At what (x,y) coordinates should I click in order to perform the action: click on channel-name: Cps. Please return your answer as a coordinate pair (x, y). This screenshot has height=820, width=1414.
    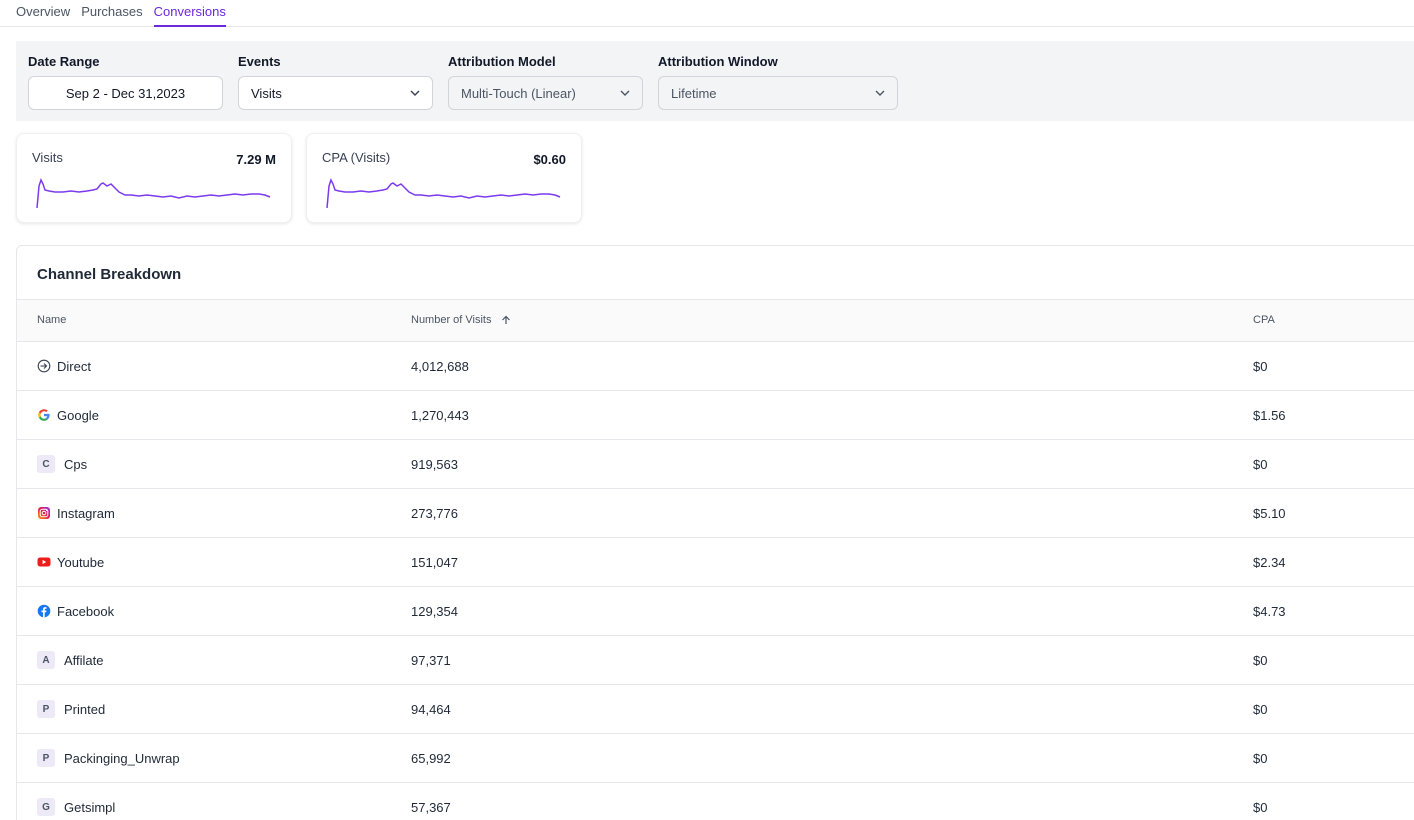
    Looking at the image, I should click on (76, 464).